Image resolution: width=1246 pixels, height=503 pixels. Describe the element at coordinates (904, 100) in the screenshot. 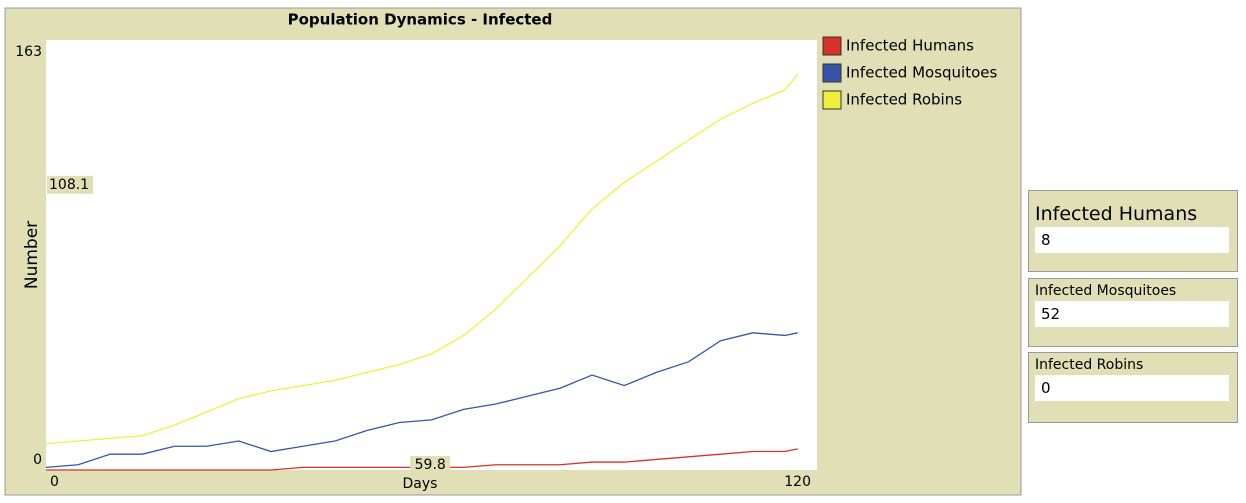

I see `legend-label: Infected Robins` at that location.